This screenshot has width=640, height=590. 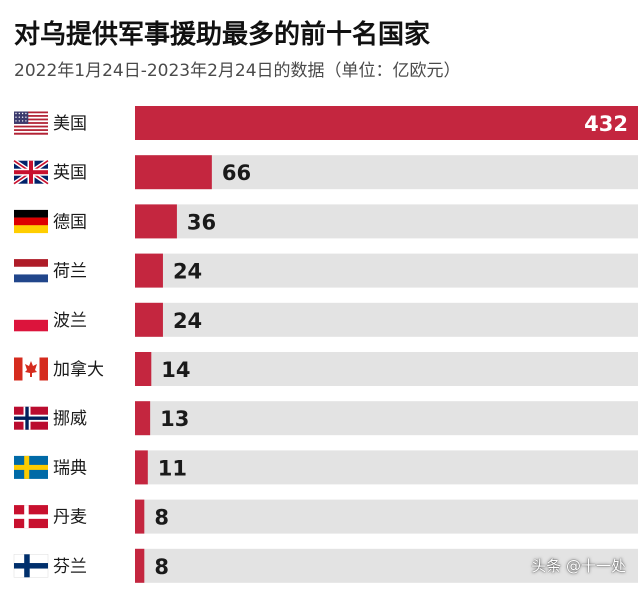 What do you see at coordinates (174, 419) in the screenshot?
I see `data-label: 13` at bounding box center [174, 419].